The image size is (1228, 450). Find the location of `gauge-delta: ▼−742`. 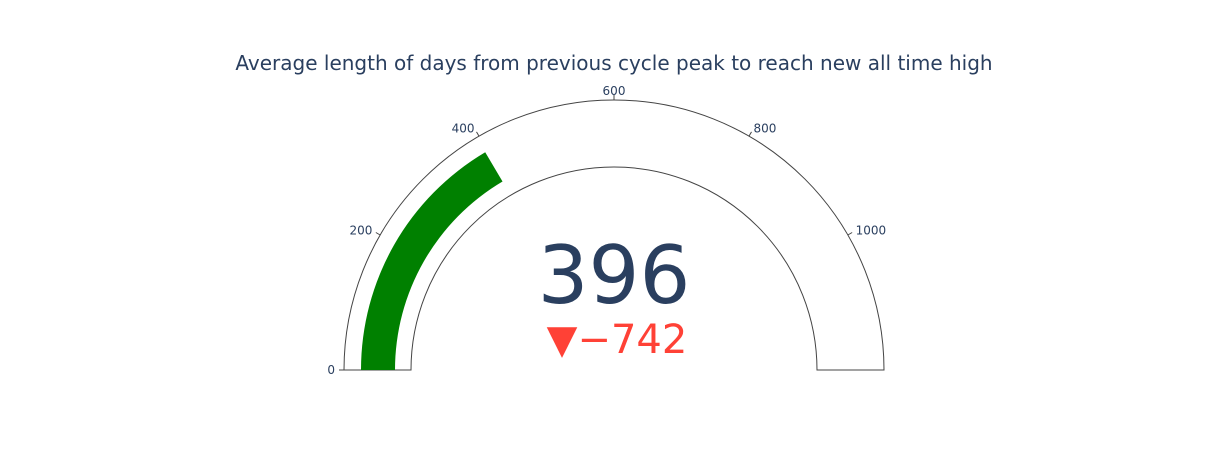

gauge-delta: ▼−742 is located at coordinates (617, 340).